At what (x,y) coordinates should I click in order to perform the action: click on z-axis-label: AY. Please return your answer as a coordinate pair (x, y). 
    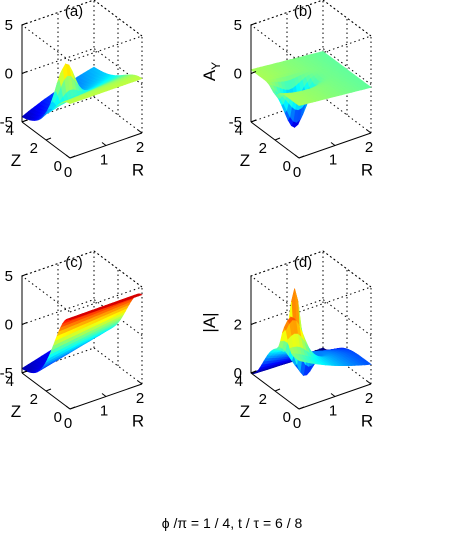
    Looking at the image, I should click on (211, 71).